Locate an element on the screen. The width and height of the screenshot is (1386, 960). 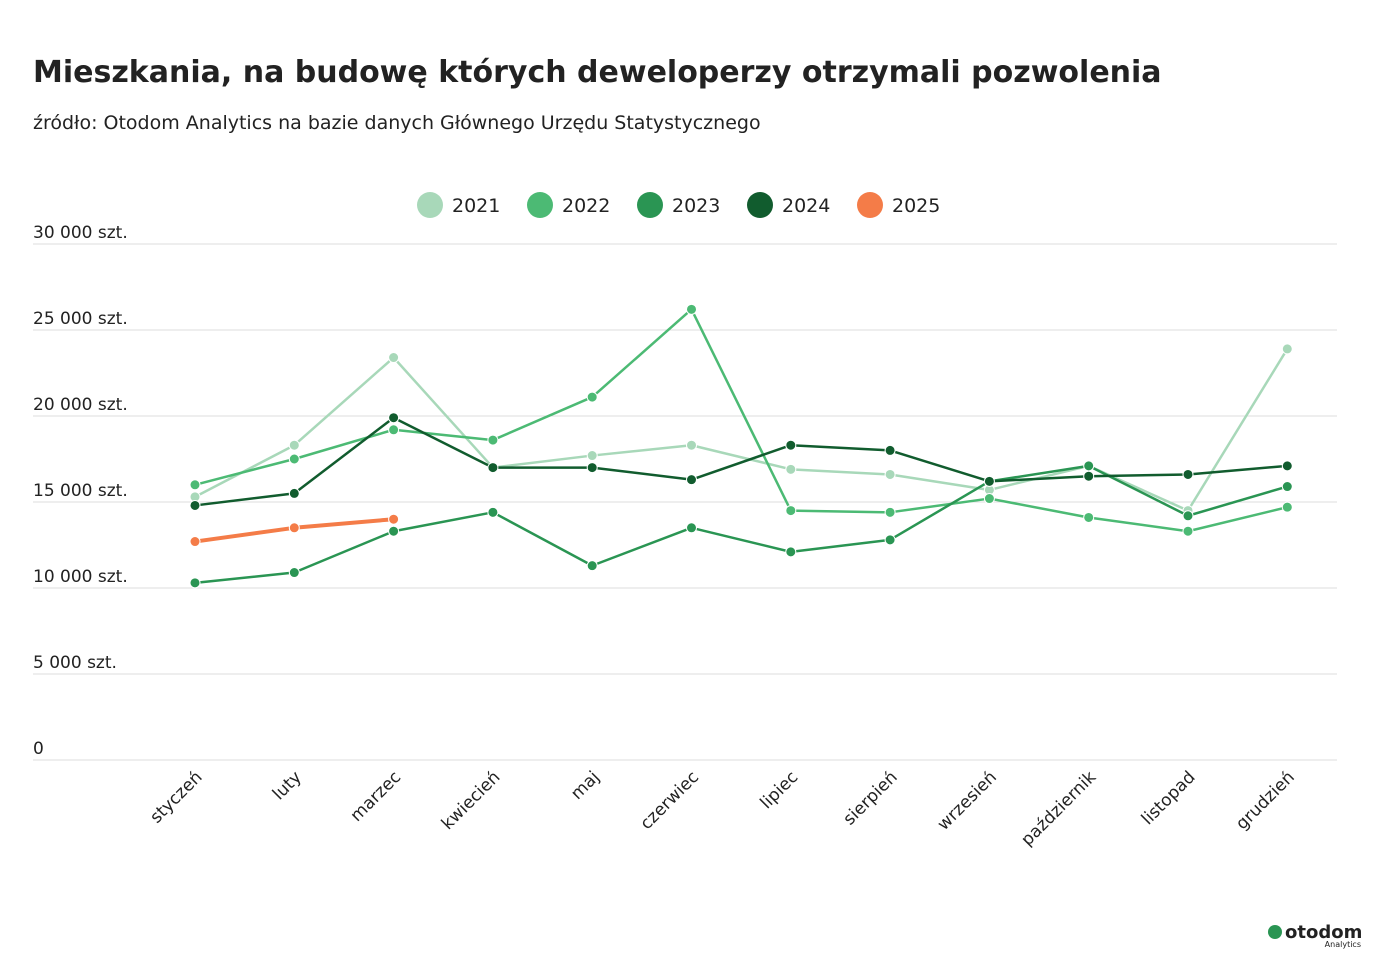
logo: otodom is located at coordinates (1323, 932).